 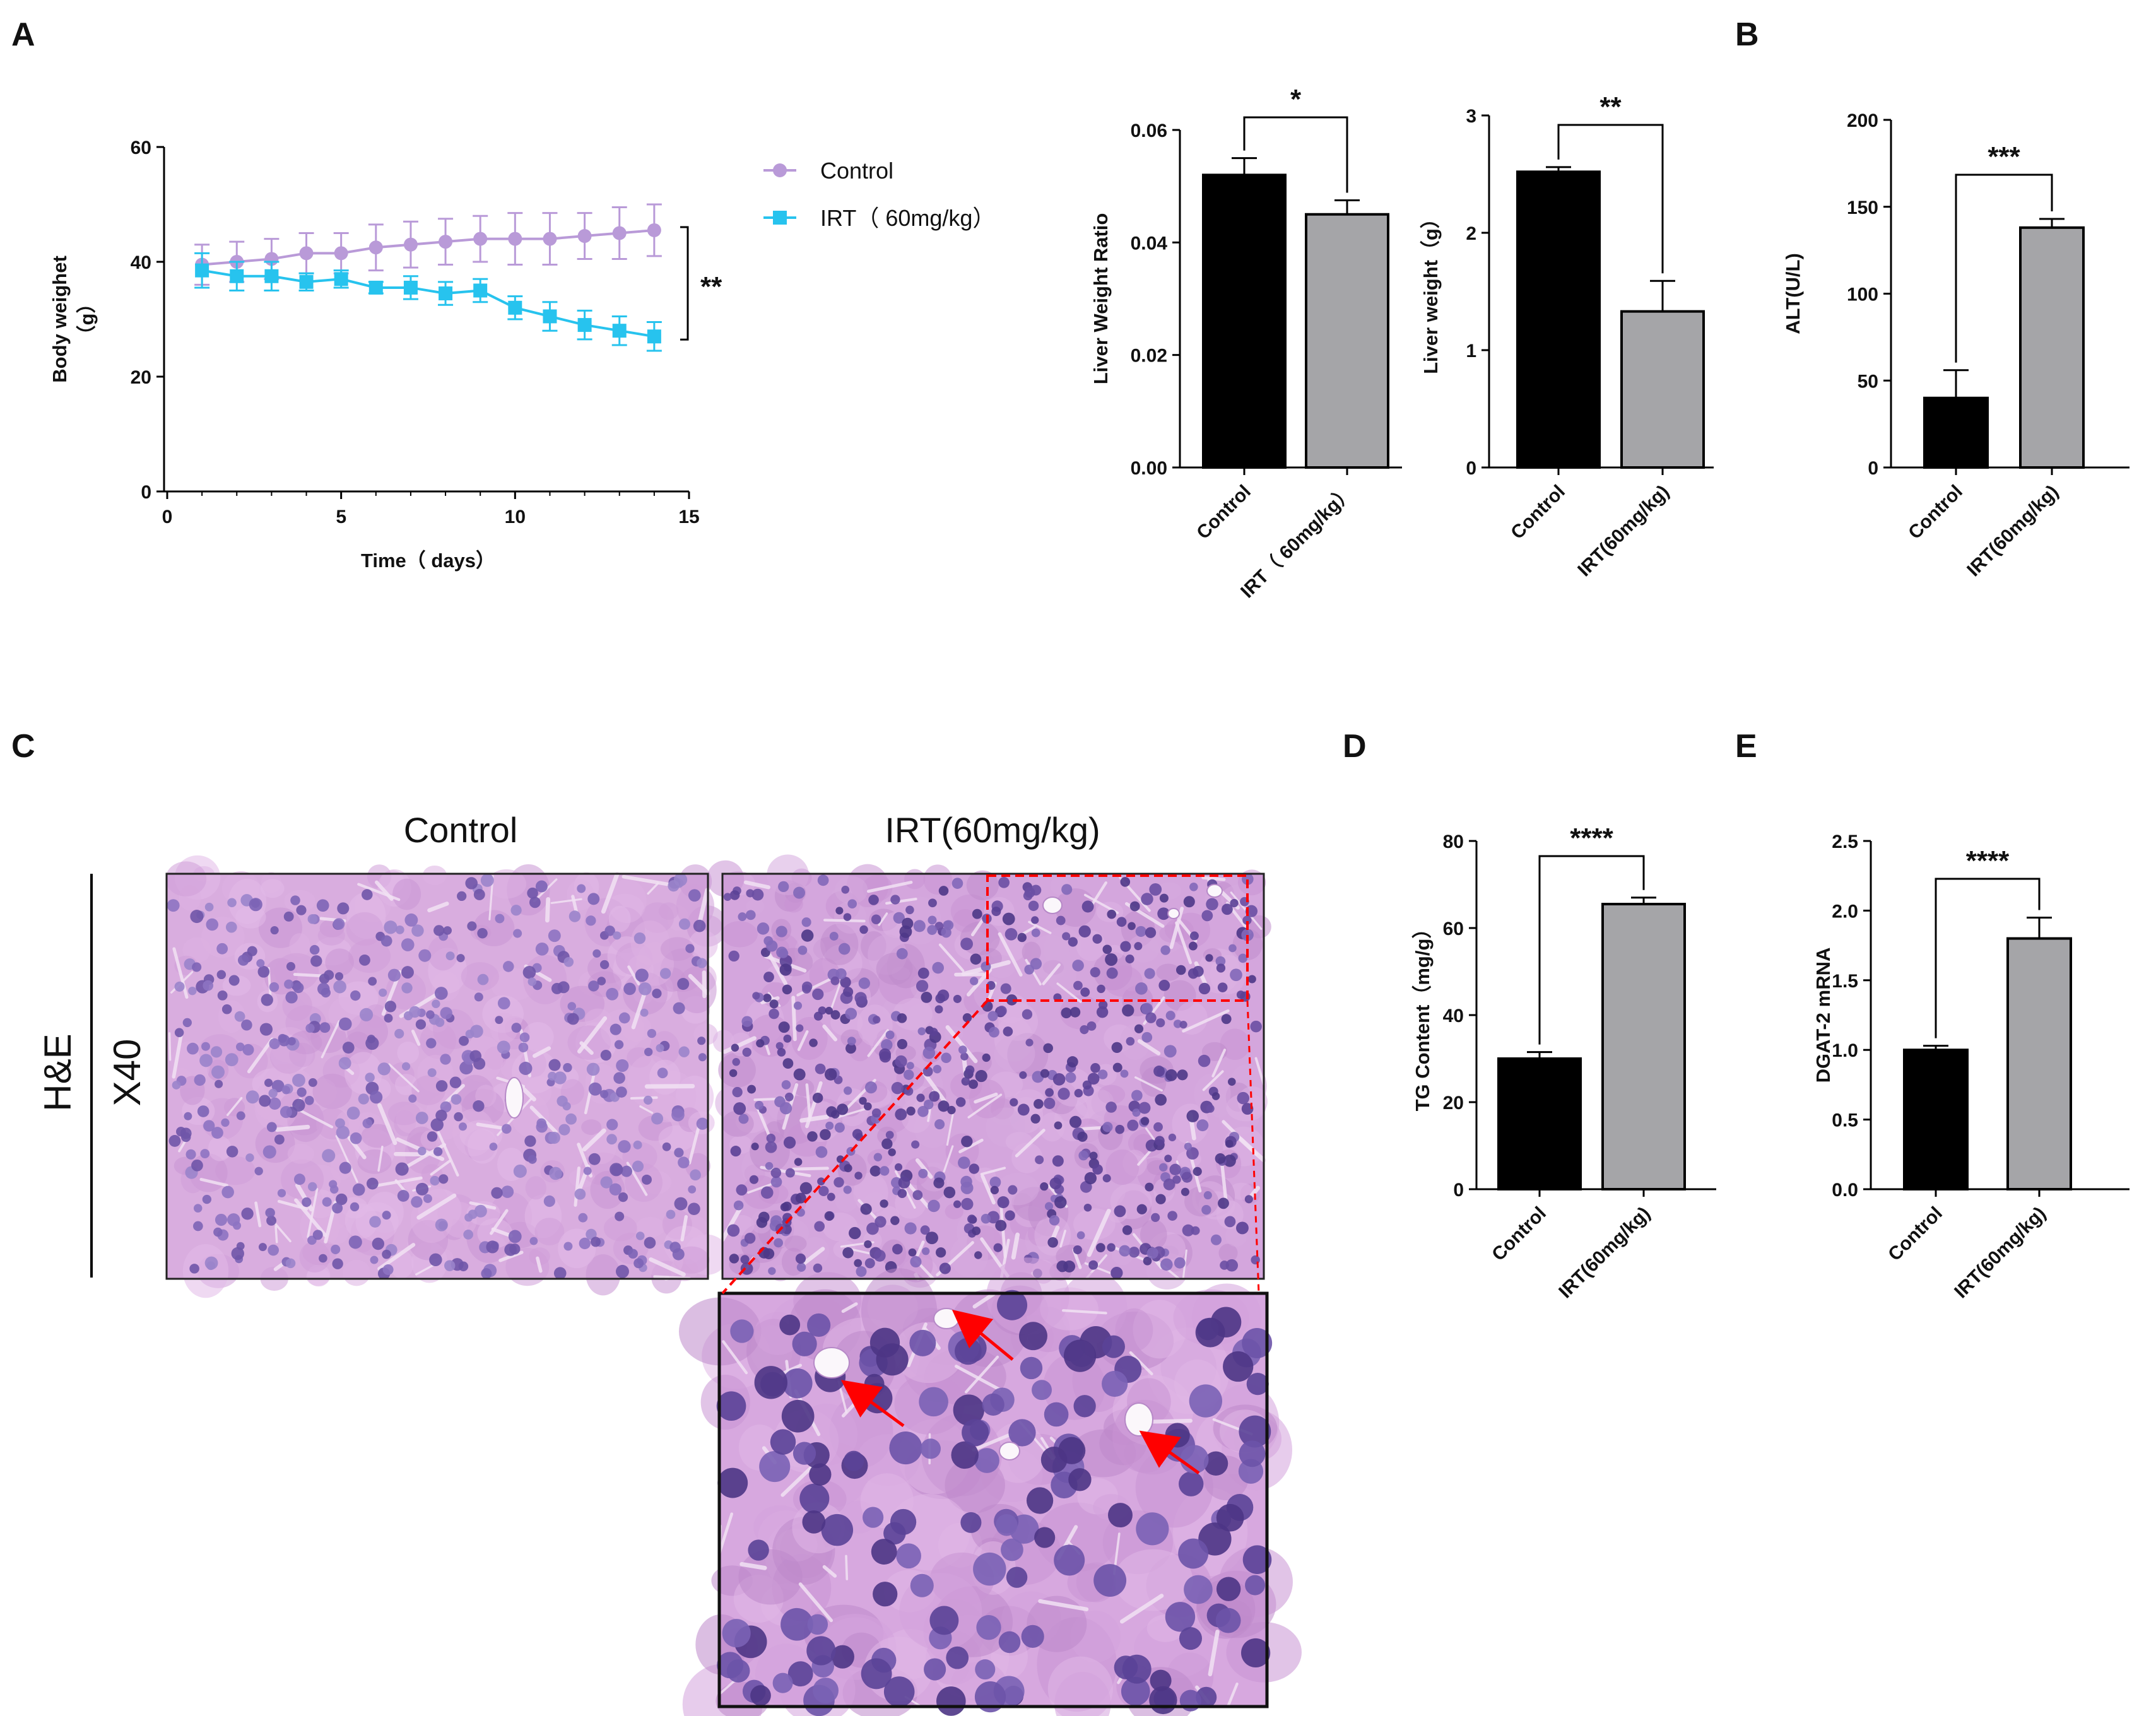 What do you see at coordinates (1935, 512) in the screenshot?
I see `x-tick-label: Control` at bounding box center [1935, 512].